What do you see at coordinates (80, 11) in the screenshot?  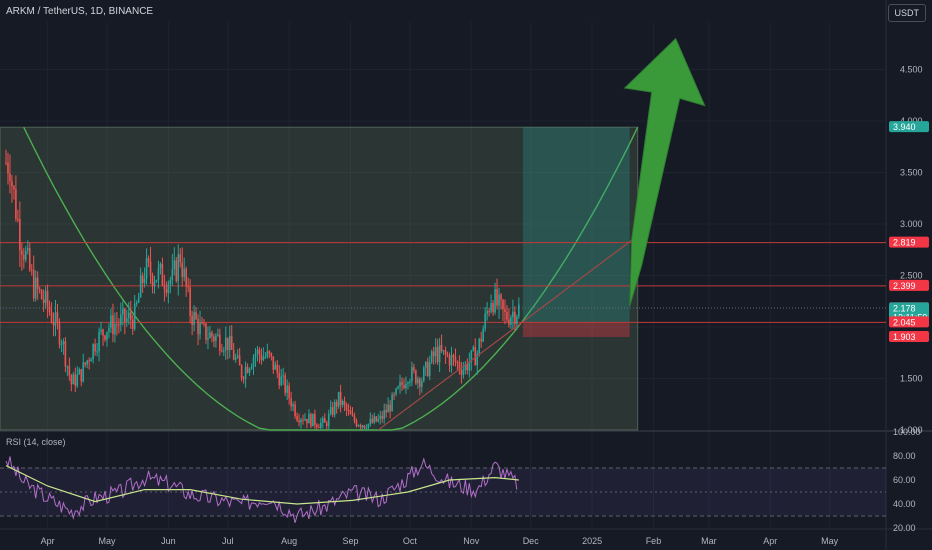 I see `chart-title: ARKM / TetherUS, 1D, BINANCE` at bounding box center [80, 11].